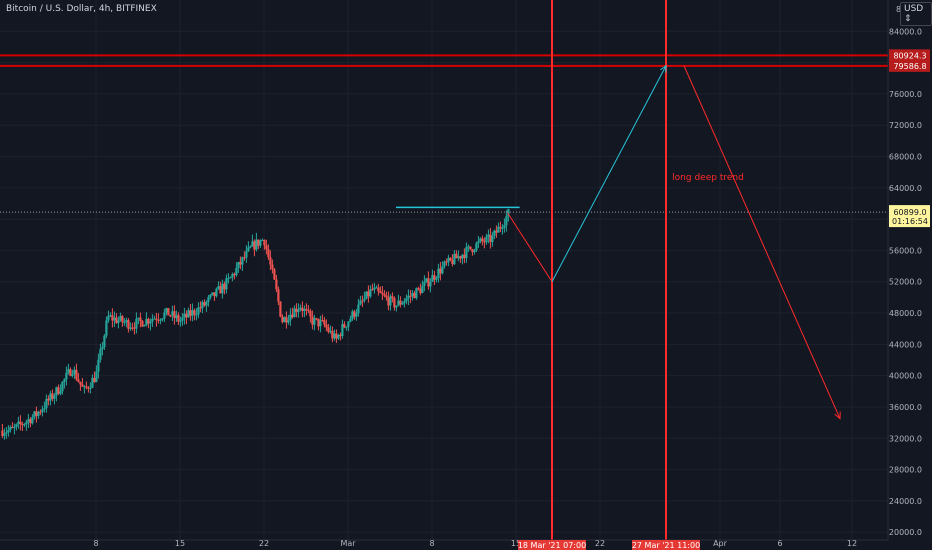 This screenshot has width=932, height=550. What do you see at coordinates (910, 275) in the screenshot?
I see `price-axis-panel` at bounding box center [910, 275].